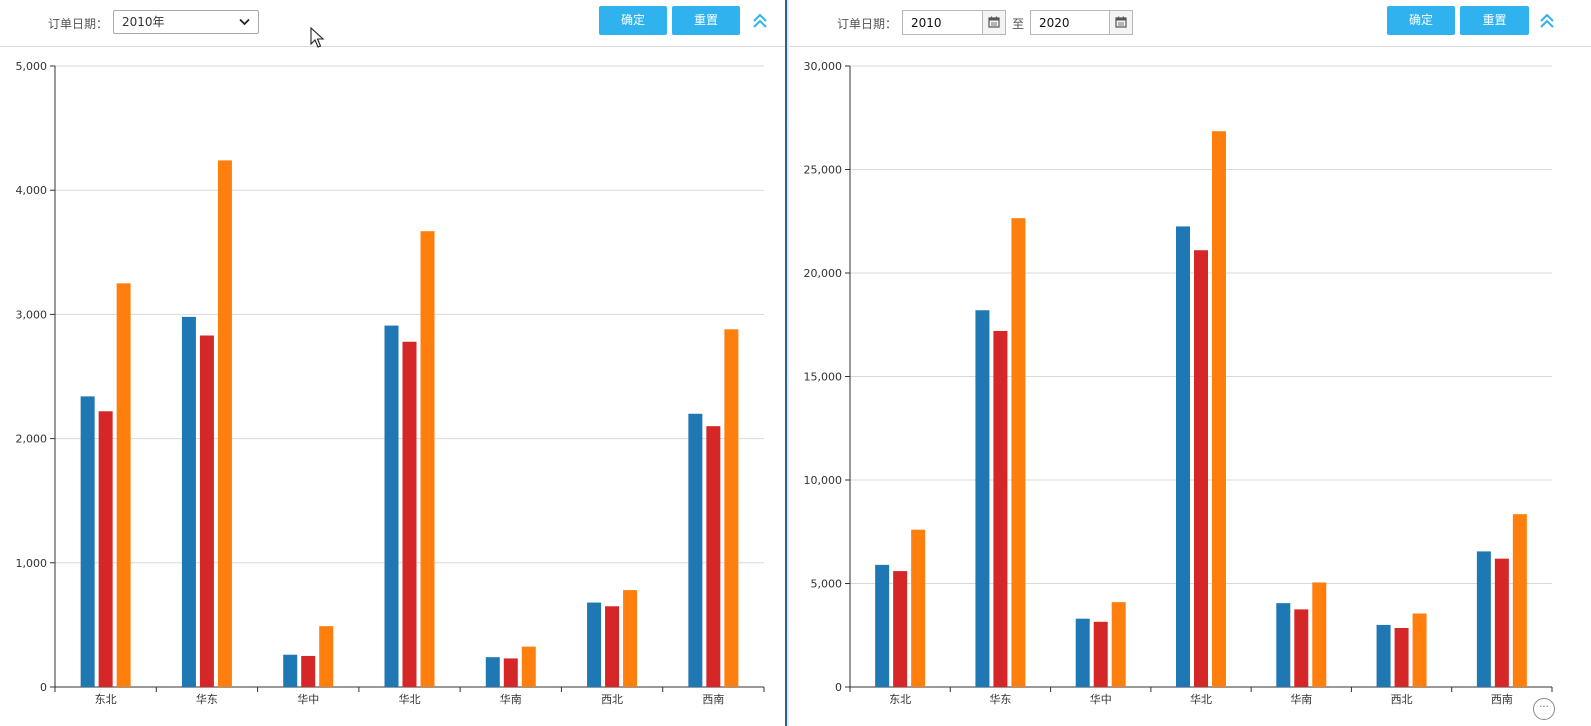 This screenshot has height=726, width=1591. What do you see at coordinates (32, 190) in the screenshot?
I see `y-tick-label: 4,000` at bounding box center [32, 190].